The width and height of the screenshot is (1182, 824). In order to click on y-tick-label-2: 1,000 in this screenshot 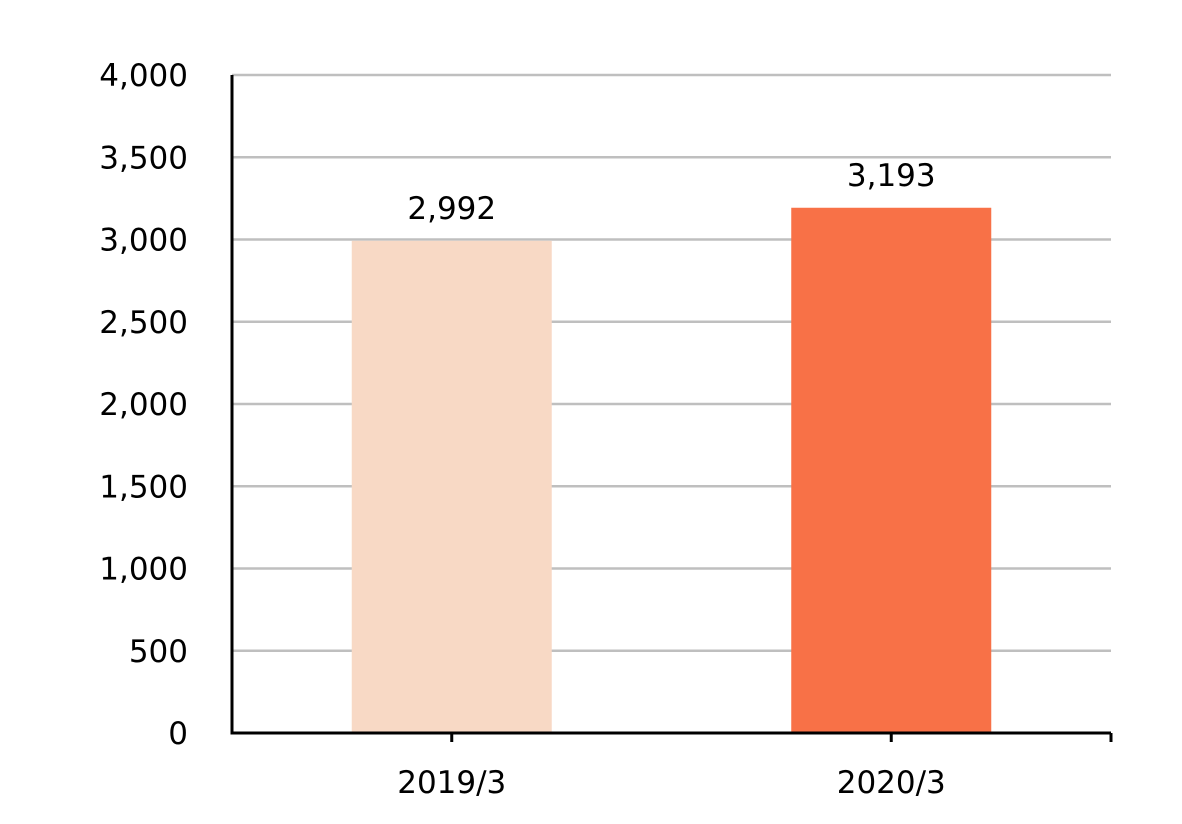, I will do `click(143, 570)`.